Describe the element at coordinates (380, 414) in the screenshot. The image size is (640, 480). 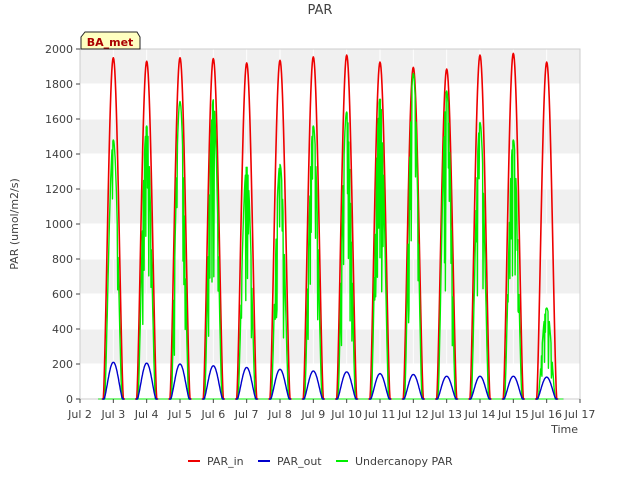
I see `x-tick-label: Jul 11` at that location.